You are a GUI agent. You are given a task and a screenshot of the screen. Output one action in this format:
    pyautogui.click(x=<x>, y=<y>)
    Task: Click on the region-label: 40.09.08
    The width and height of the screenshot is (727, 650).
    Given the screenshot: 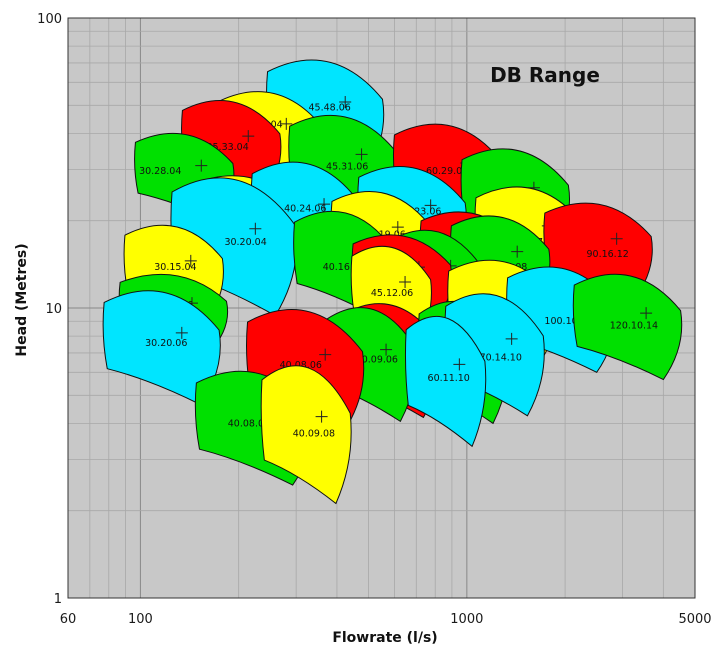 What is the action you would take?
    pyautogui.click(x=314, y=434)
    